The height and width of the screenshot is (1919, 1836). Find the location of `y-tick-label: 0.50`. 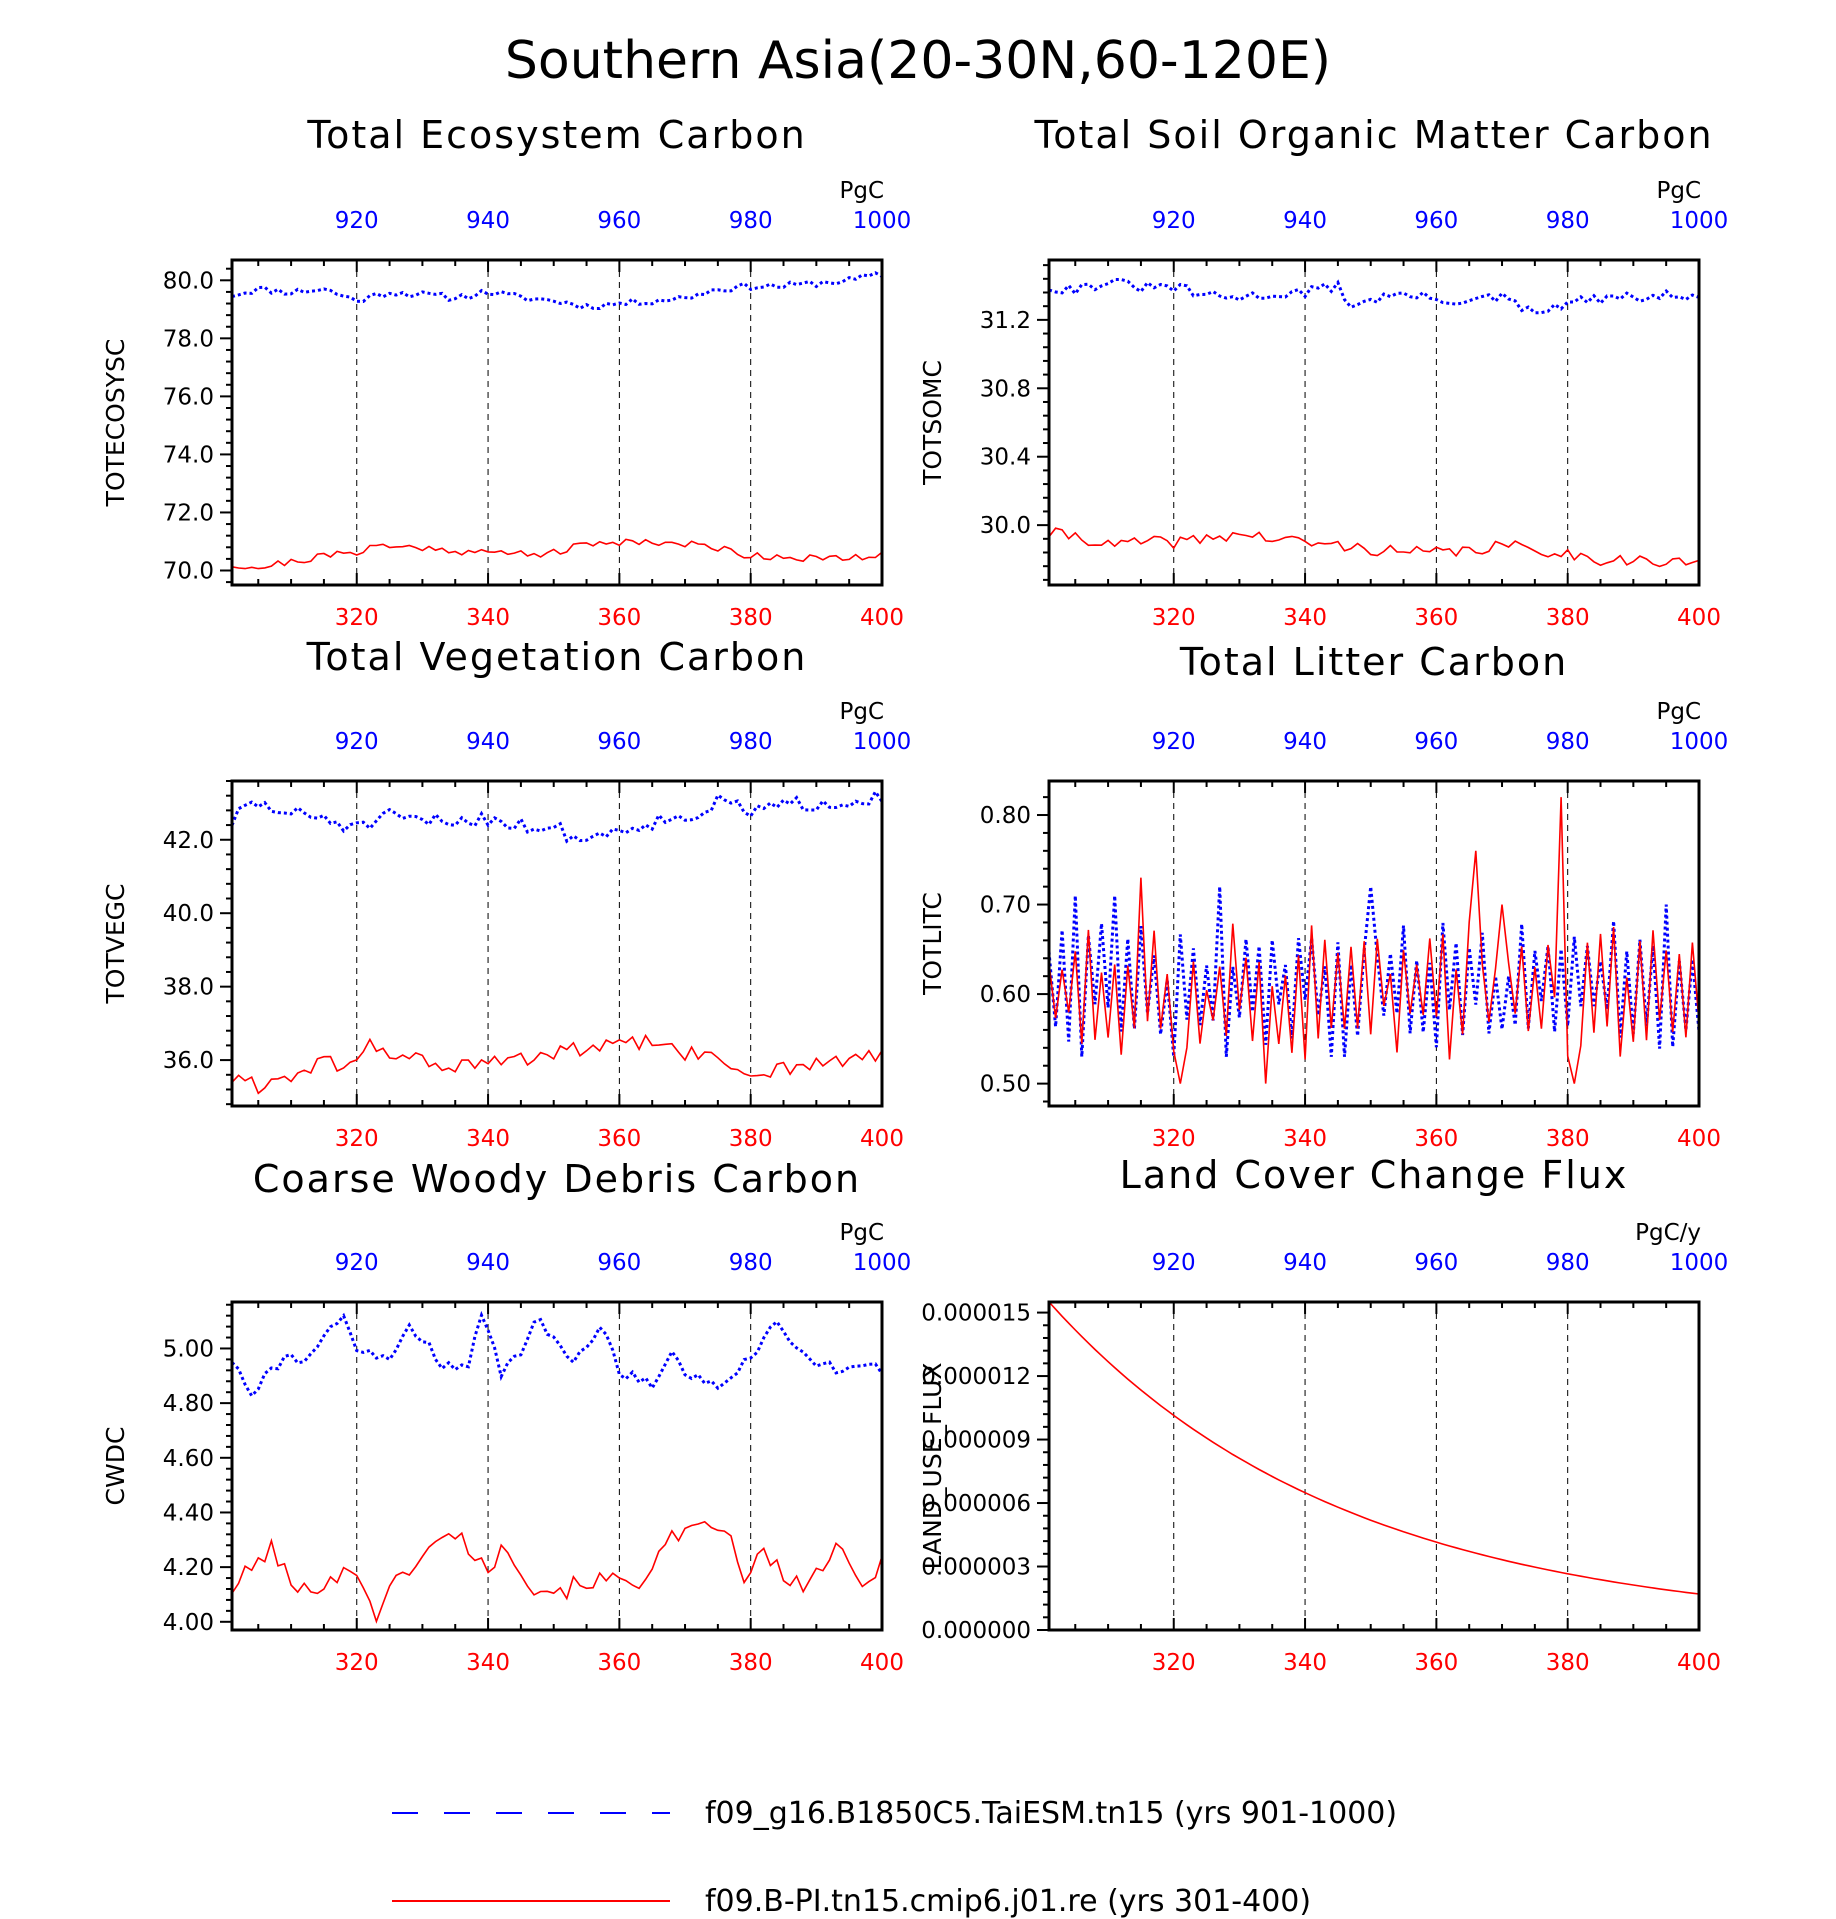

y-tick-label: 0.50 is located at coordinates (1005, 1085).